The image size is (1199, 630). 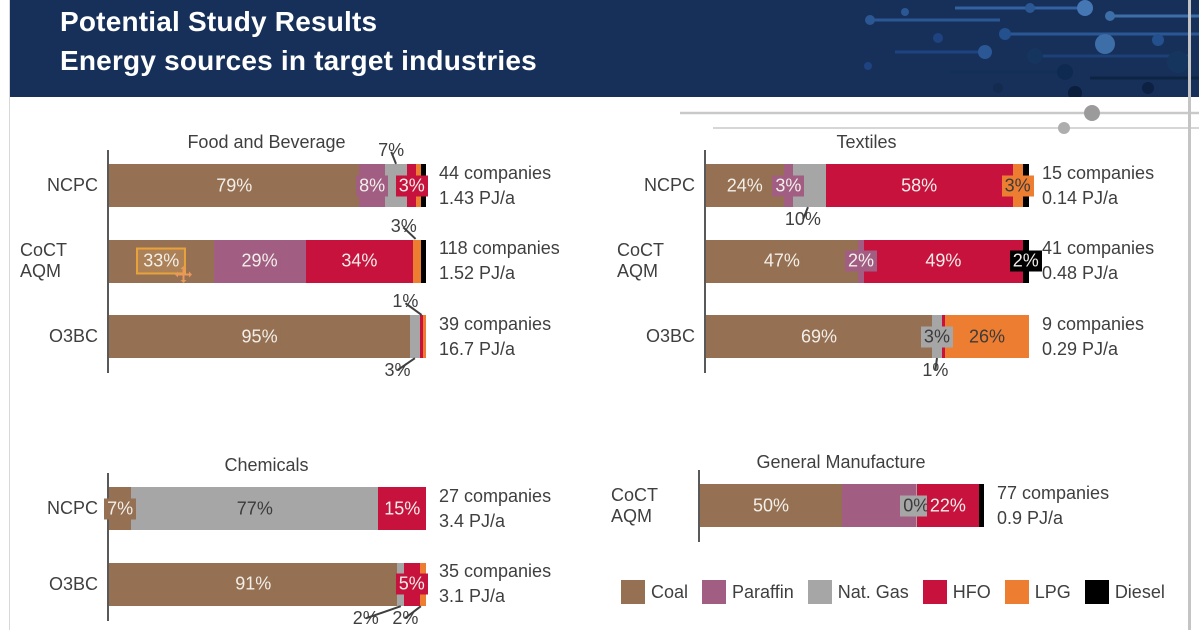 I want to click on bar-segment-lpg: 3%, so click(x=1017, y=185).